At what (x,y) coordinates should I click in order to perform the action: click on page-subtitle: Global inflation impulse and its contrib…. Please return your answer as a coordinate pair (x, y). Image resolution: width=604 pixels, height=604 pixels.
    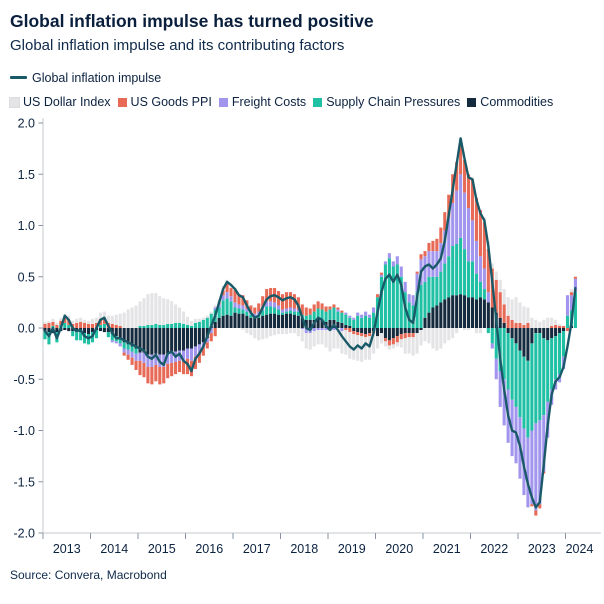
    Looking at the image, I should click on (177, 45).